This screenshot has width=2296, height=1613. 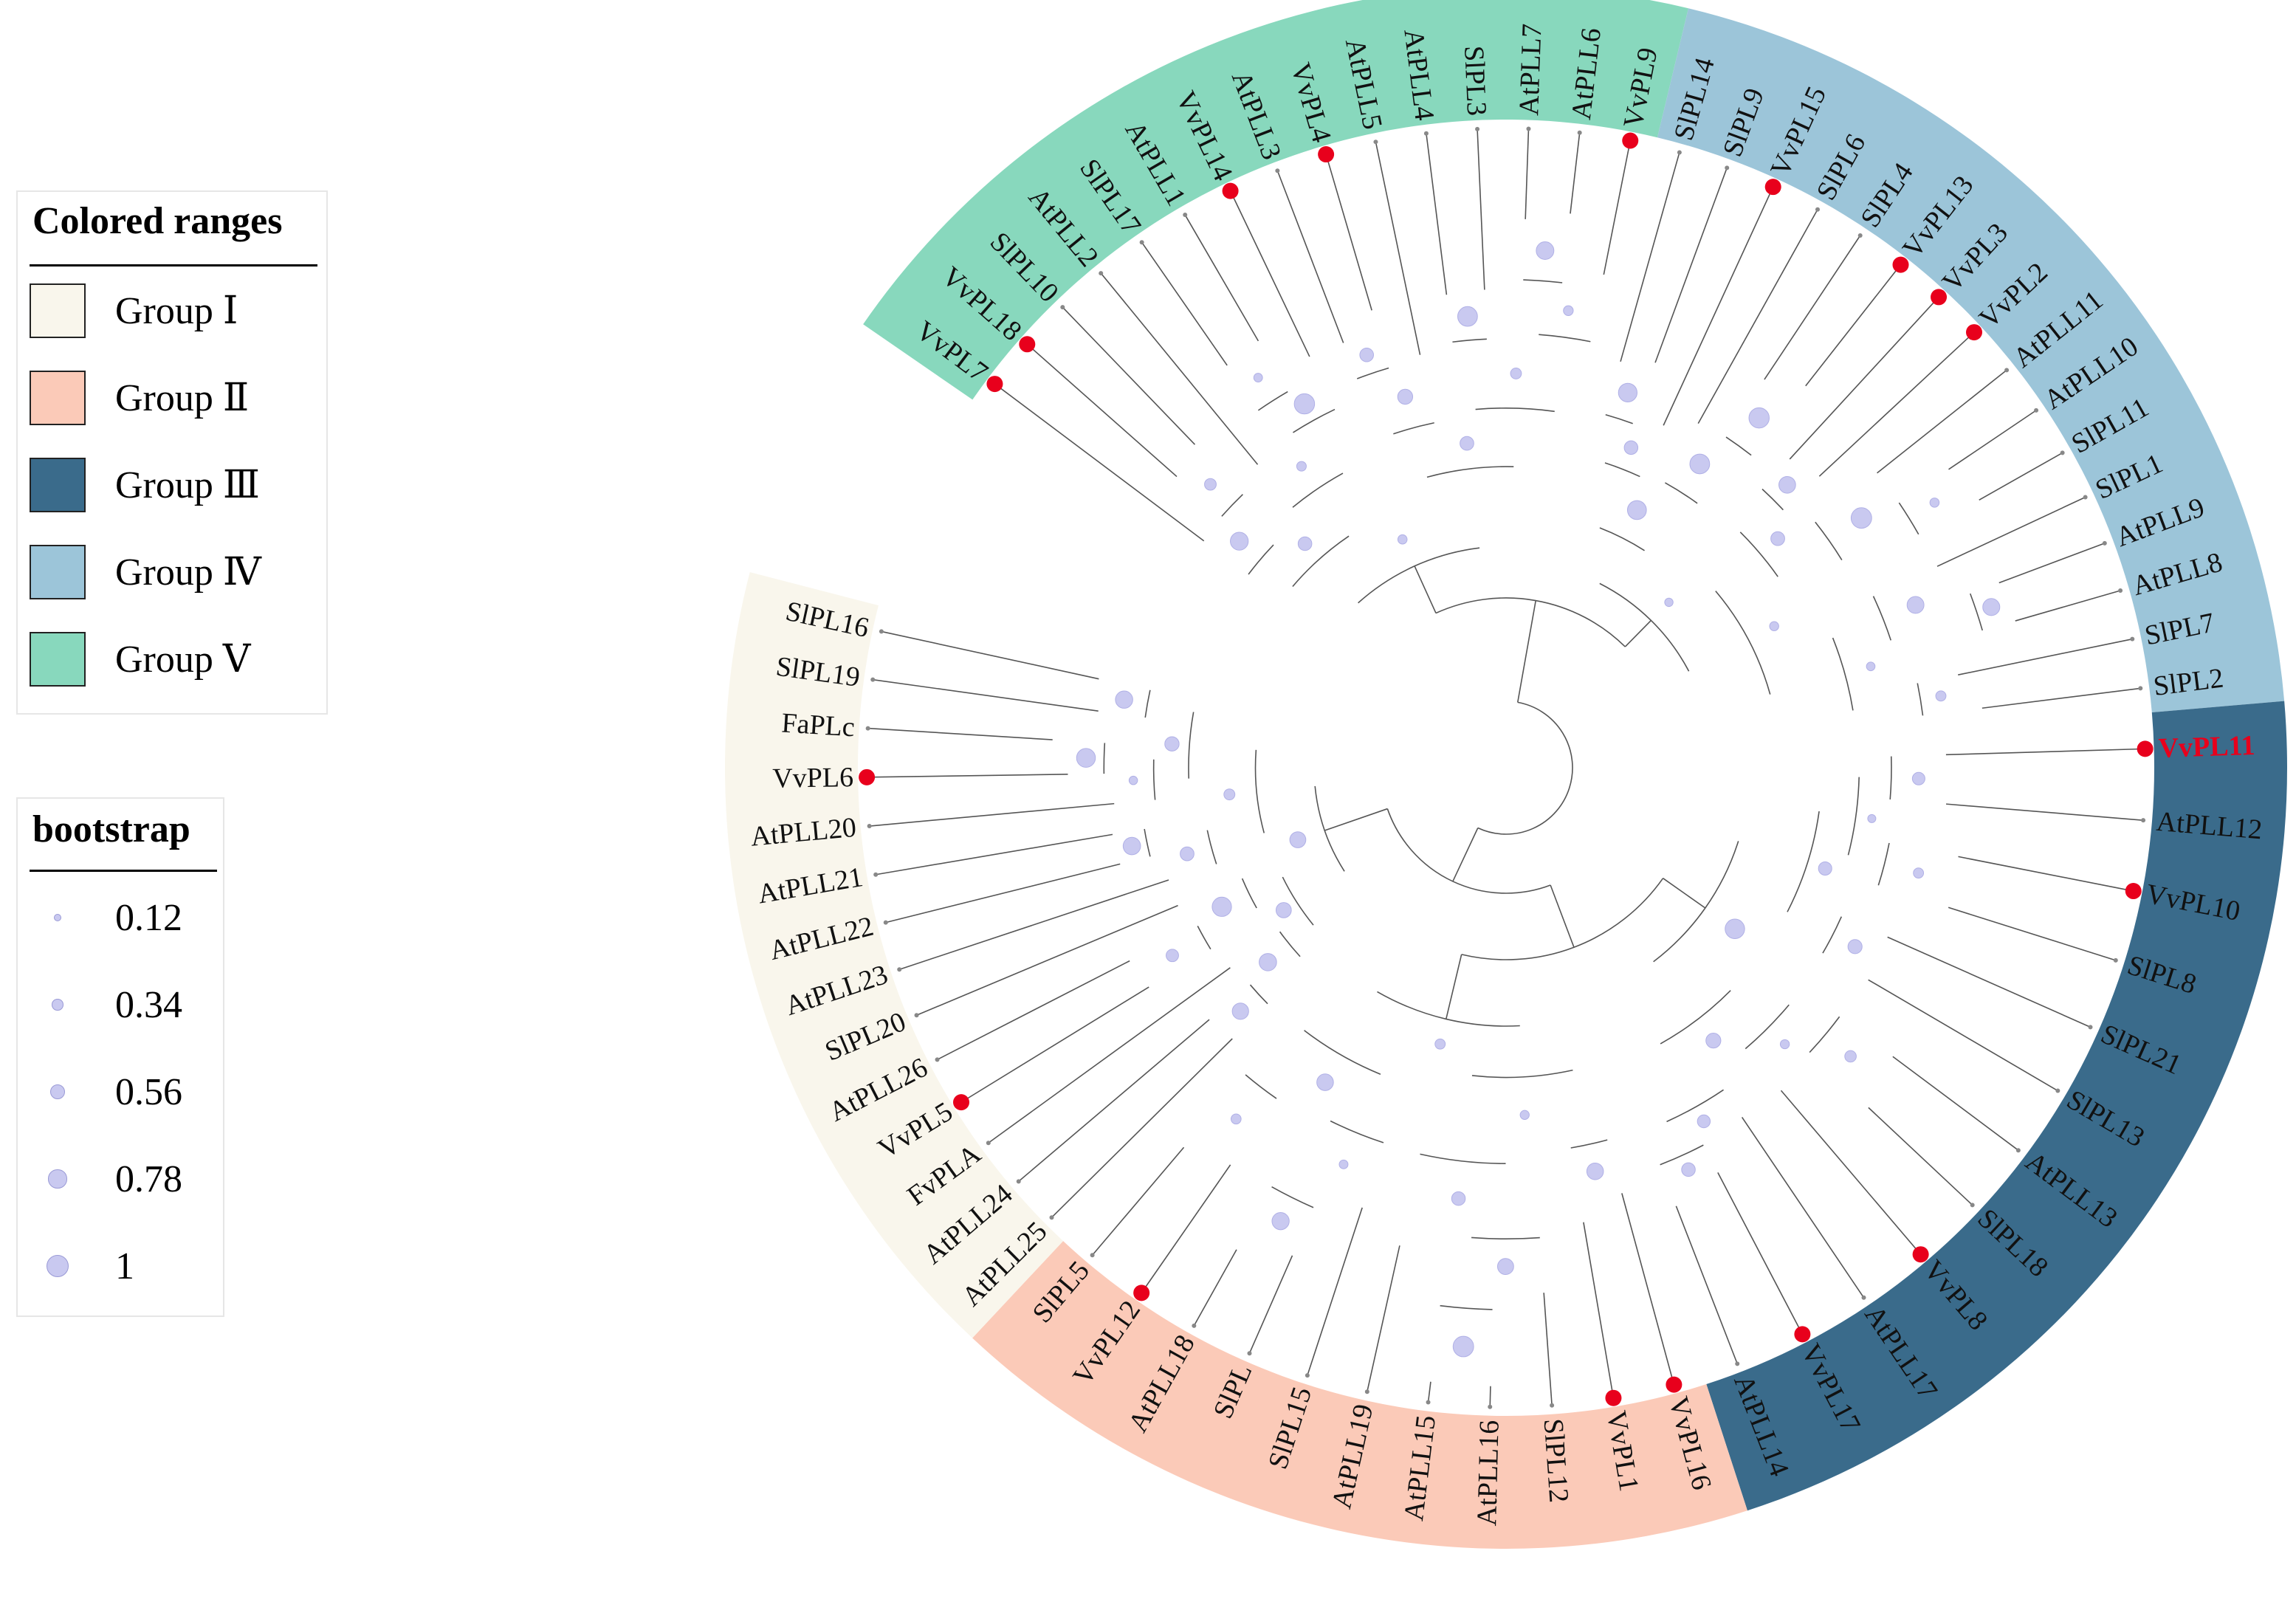 What do you see at coordinates (106, 1179) in the screenshot?
I see `bootstrap-item: 0.78` at bounding box center [106, 1179].